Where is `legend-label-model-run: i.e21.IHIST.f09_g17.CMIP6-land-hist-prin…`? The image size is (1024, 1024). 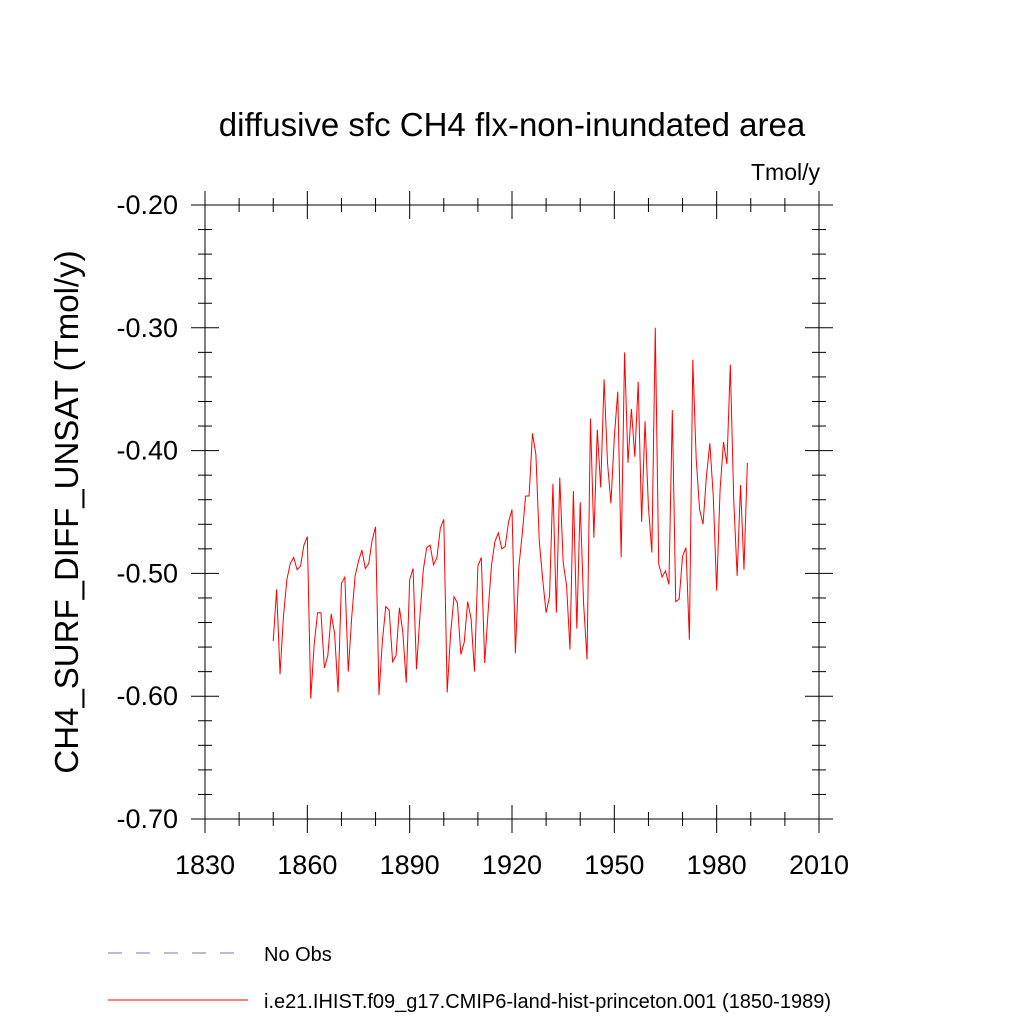
legend-label-model-run: i.e21.IHIST.f09_g17.CMIP6-land-hist-prin… is located at coordinates (547, 1002).